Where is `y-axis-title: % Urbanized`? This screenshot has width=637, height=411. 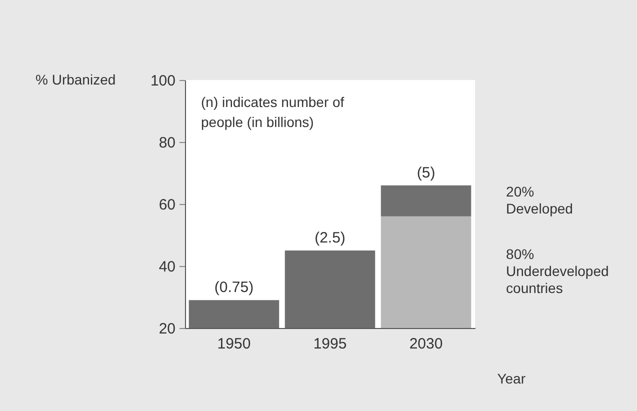 y-axis-title: % Urbanized is located at coordinates (76, 80).